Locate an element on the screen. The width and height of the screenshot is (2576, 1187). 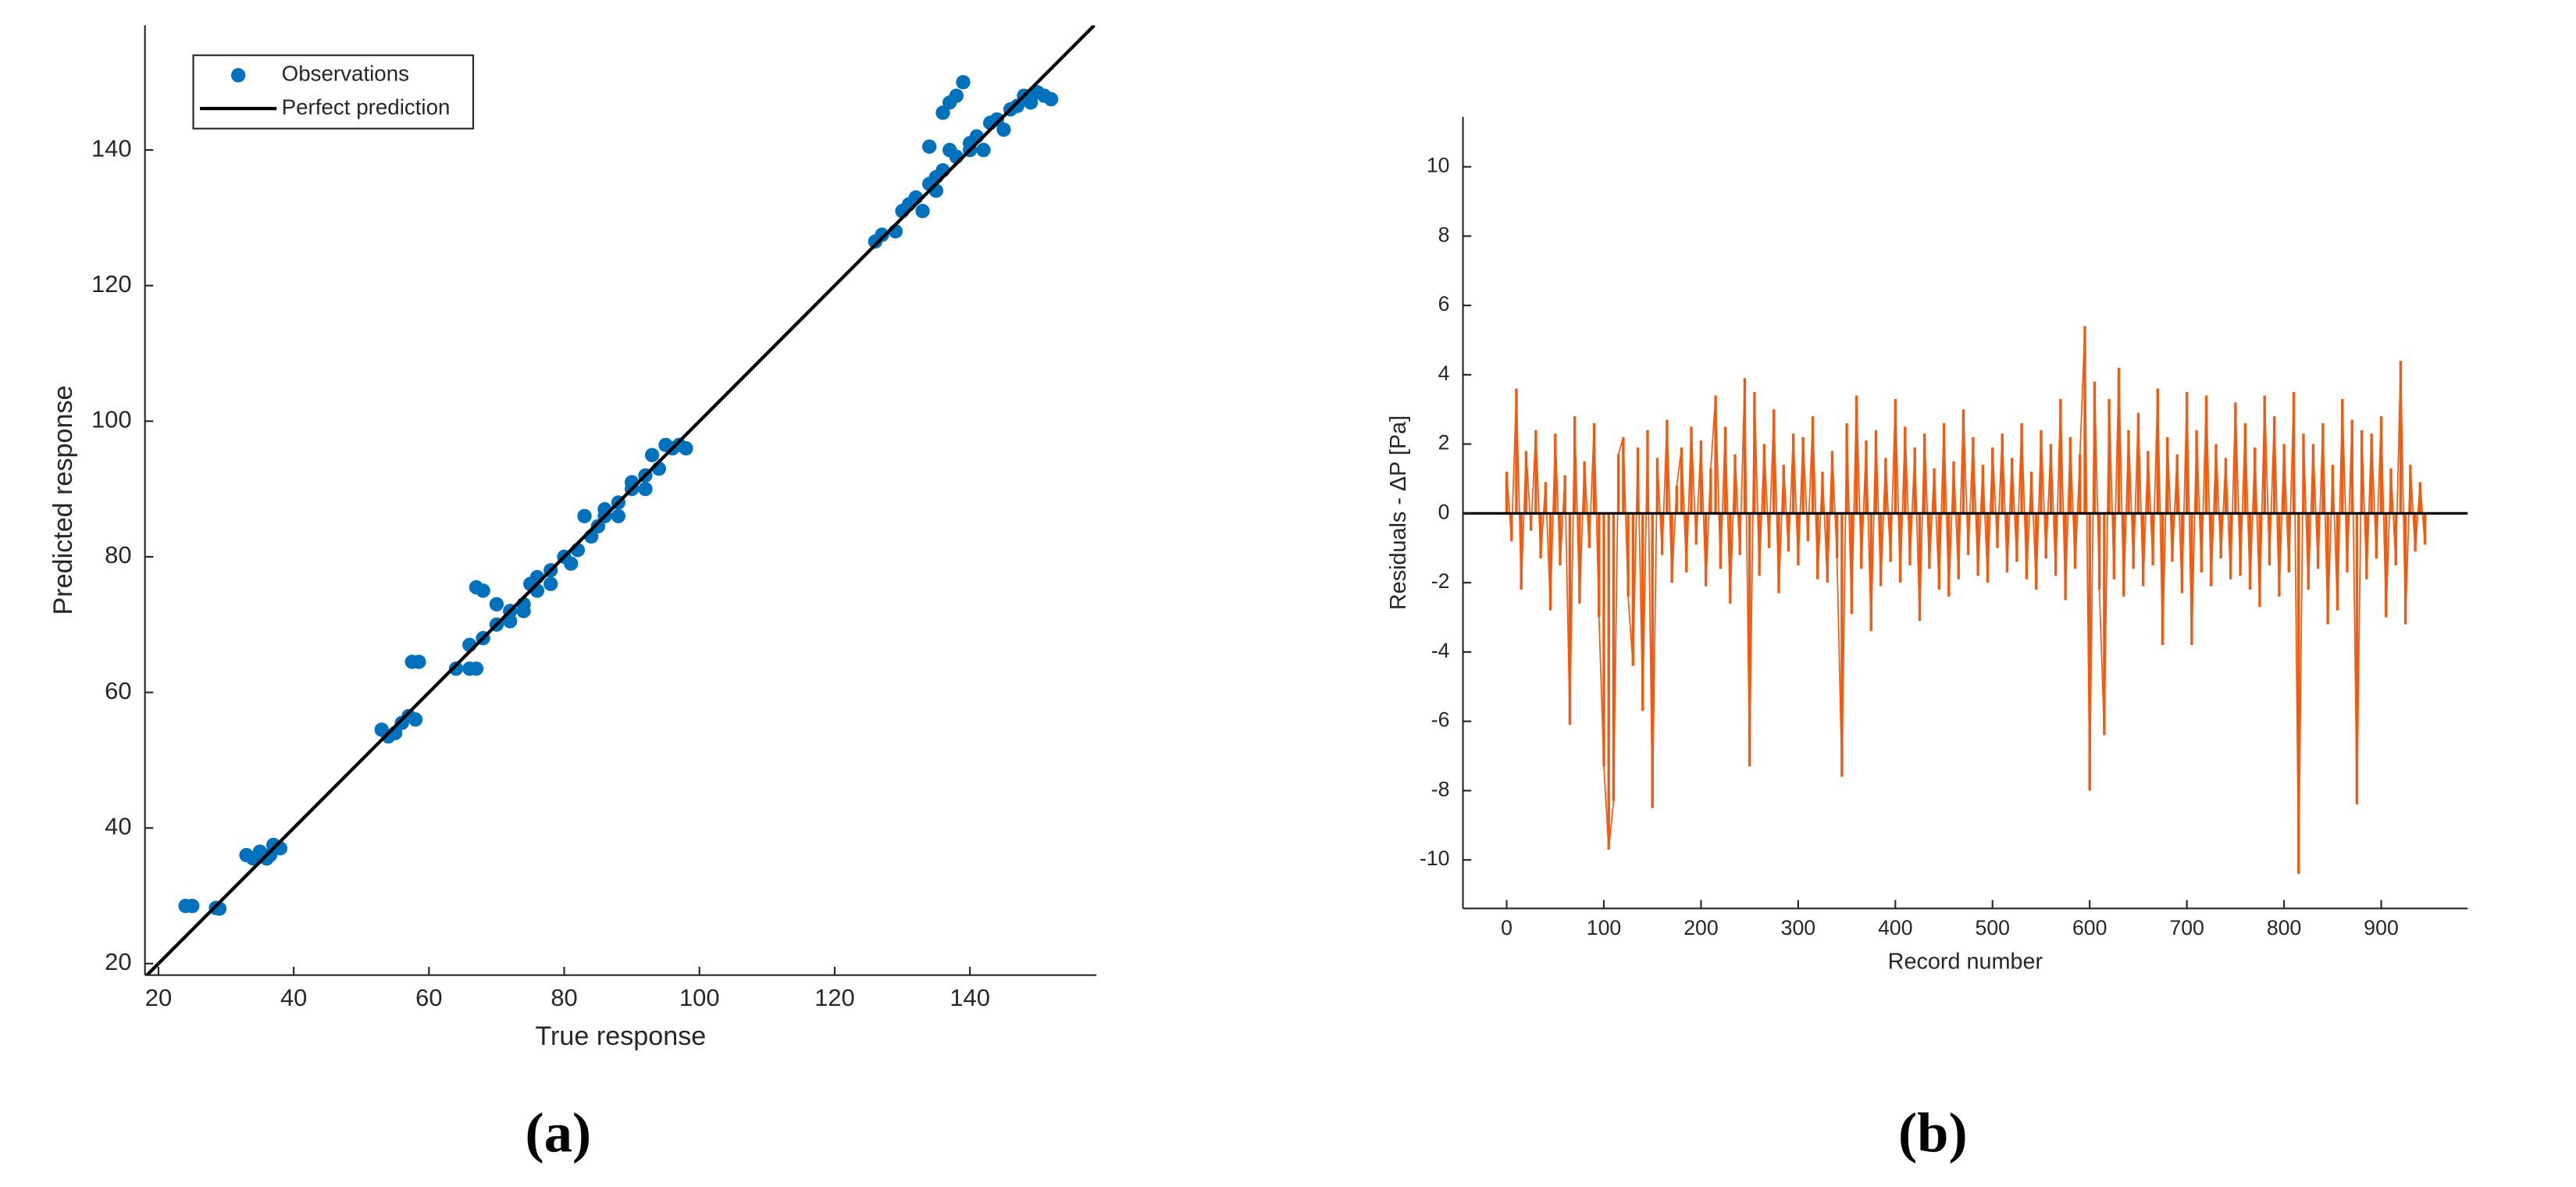
legend-label: Observations is located at coordinates (345, 74).